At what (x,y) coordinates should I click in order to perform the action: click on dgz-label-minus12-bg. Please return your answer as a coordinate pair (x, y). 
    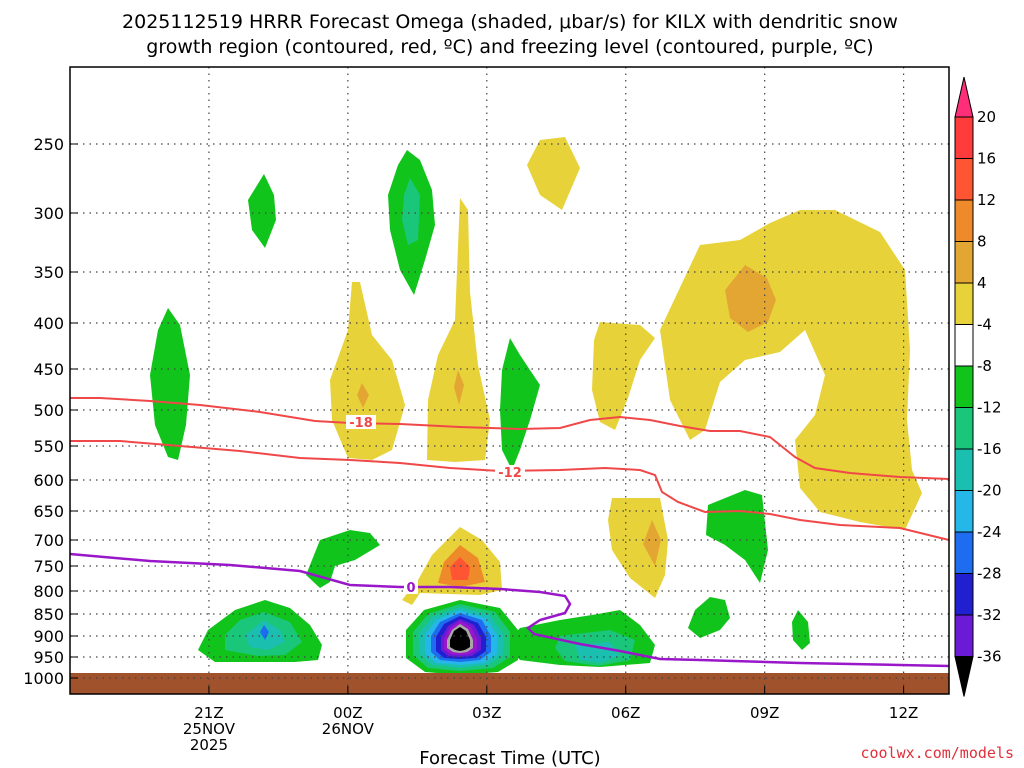
    Looking at the image, I should click on (510, 472).